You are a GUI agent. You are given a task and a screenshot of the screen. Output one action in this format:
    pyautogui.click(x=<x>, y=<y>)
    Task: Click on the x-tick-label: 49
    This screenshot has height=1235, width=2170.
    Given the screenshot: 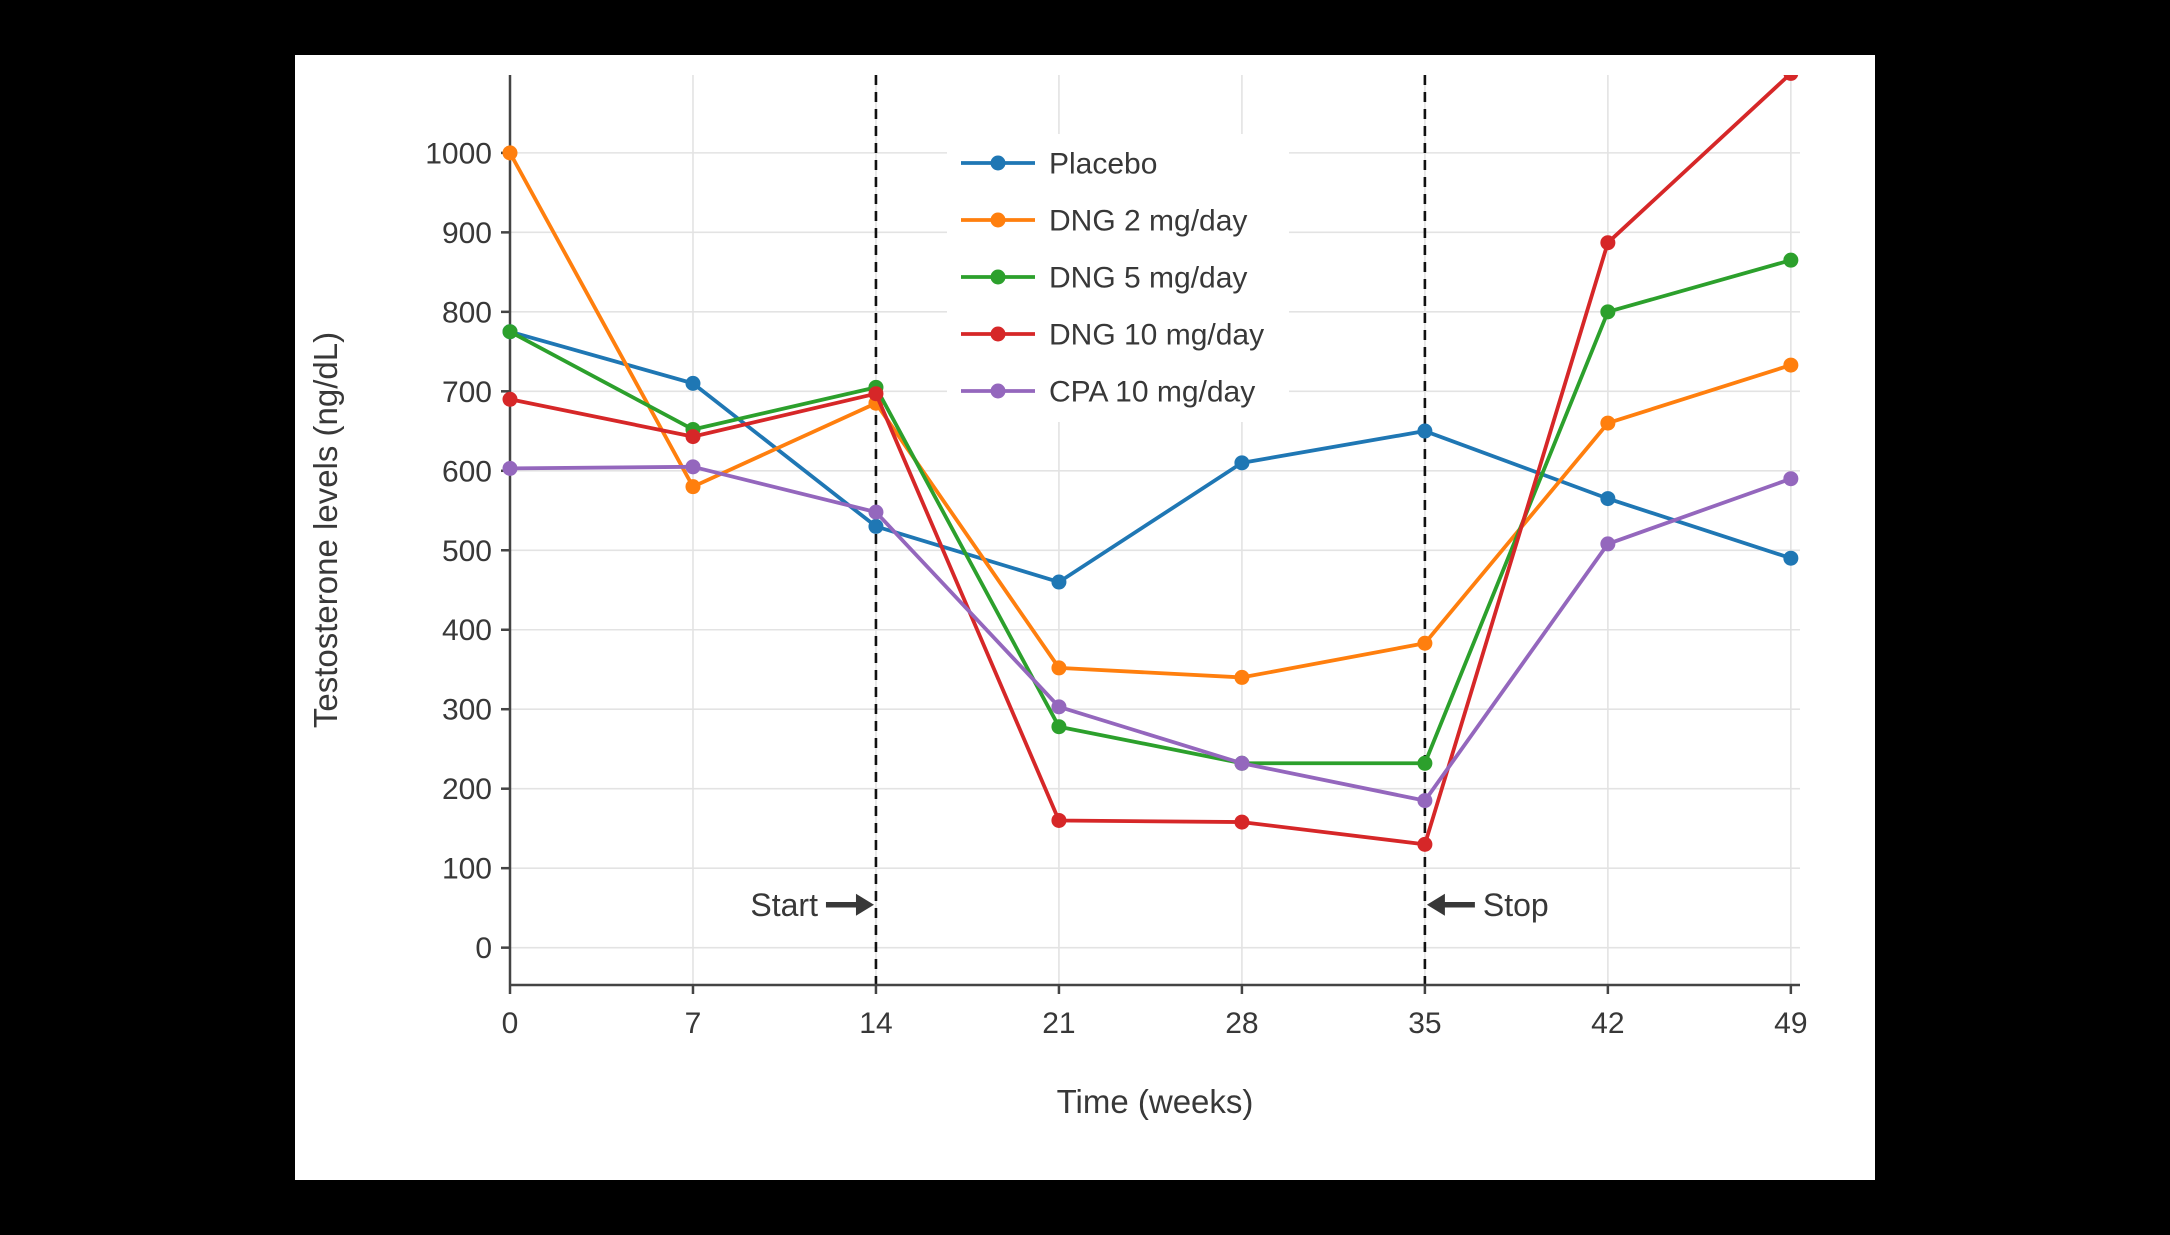 What is the action you would take?
    pyautogui.click(x=1790, y=1023)
    